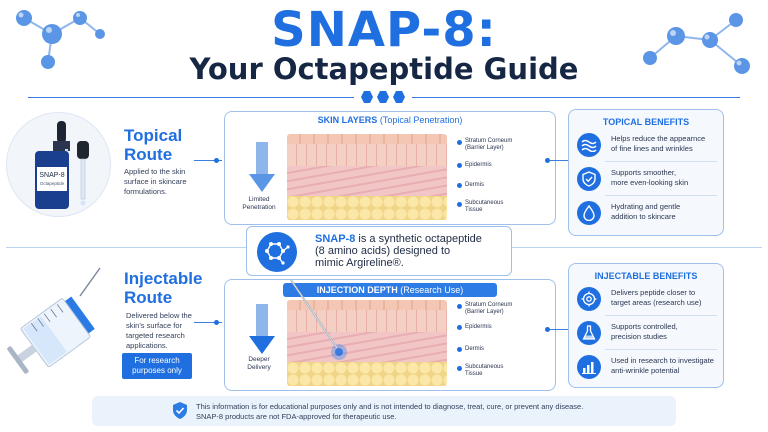  What do you see at coordinates (58, 164) in the screenshot?
I see `serum-bottle-image: SNAP-8 Octapeptide` at bounding box center [58, 164].